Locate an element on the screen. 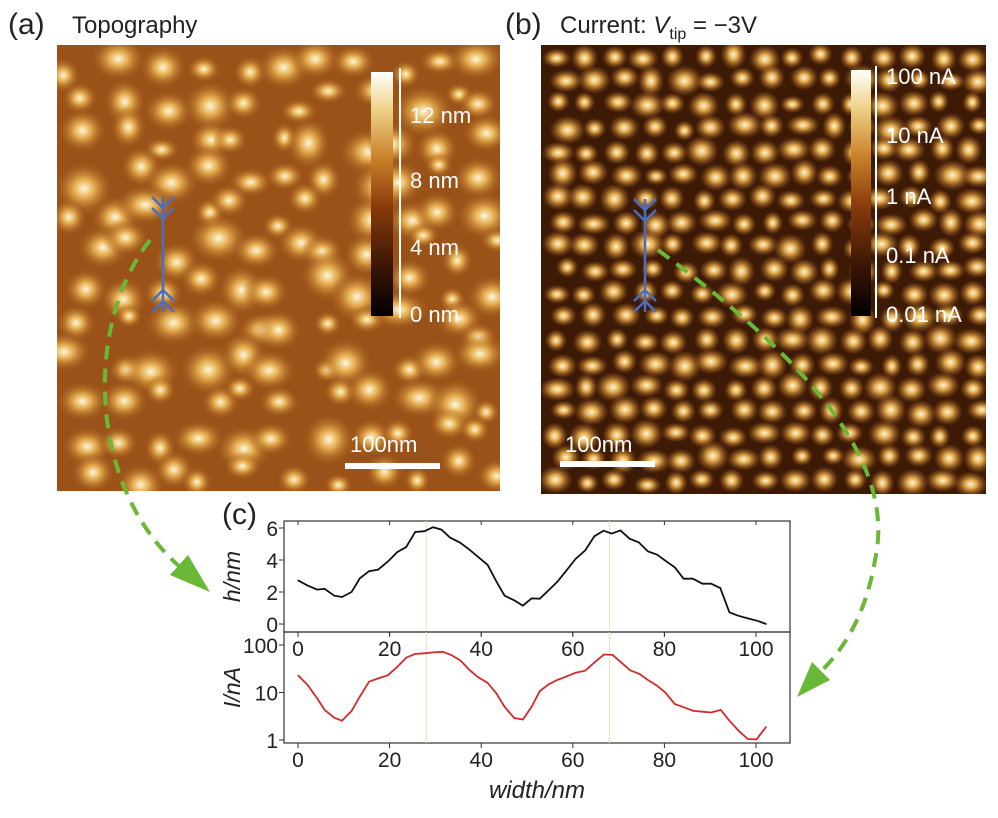 The image size is (998, 818). colorbar-b-tick: 1 nA is located at coordinates (909, 196).